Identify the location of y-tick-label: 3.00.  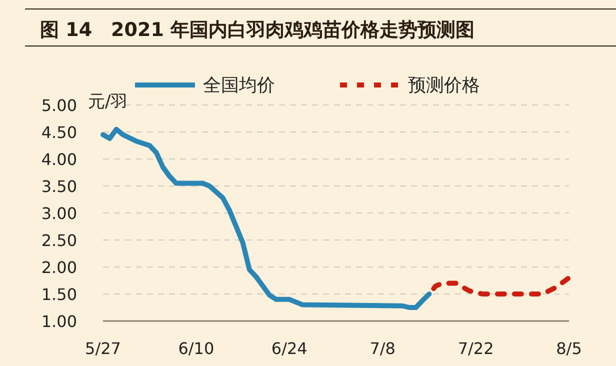
(59, 213).